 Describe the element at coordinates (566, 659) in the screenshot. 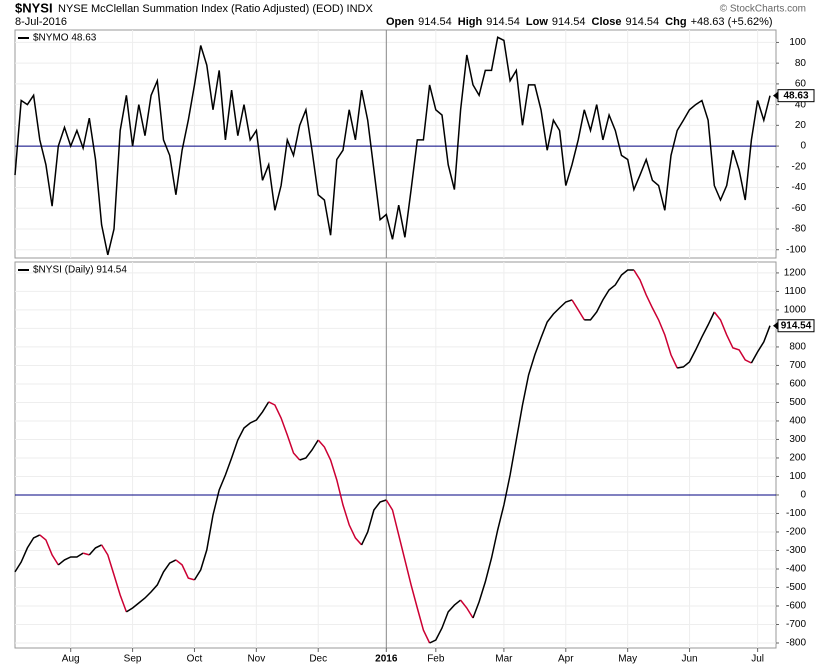

I see `x-tick-label: Apr` at that location.